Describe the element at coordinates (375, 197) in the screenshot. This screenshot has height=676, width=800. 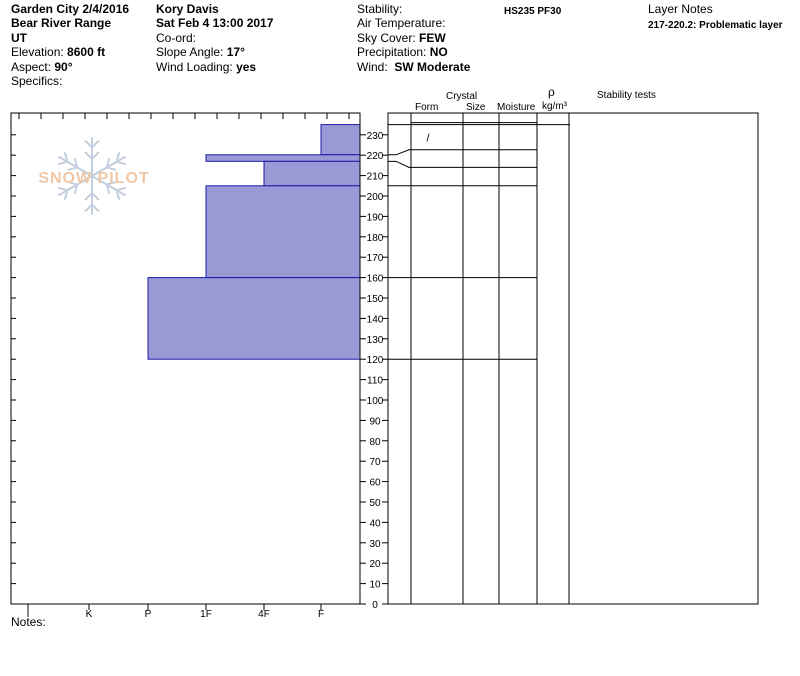
I see `depth-tick-label: 200` at that location.